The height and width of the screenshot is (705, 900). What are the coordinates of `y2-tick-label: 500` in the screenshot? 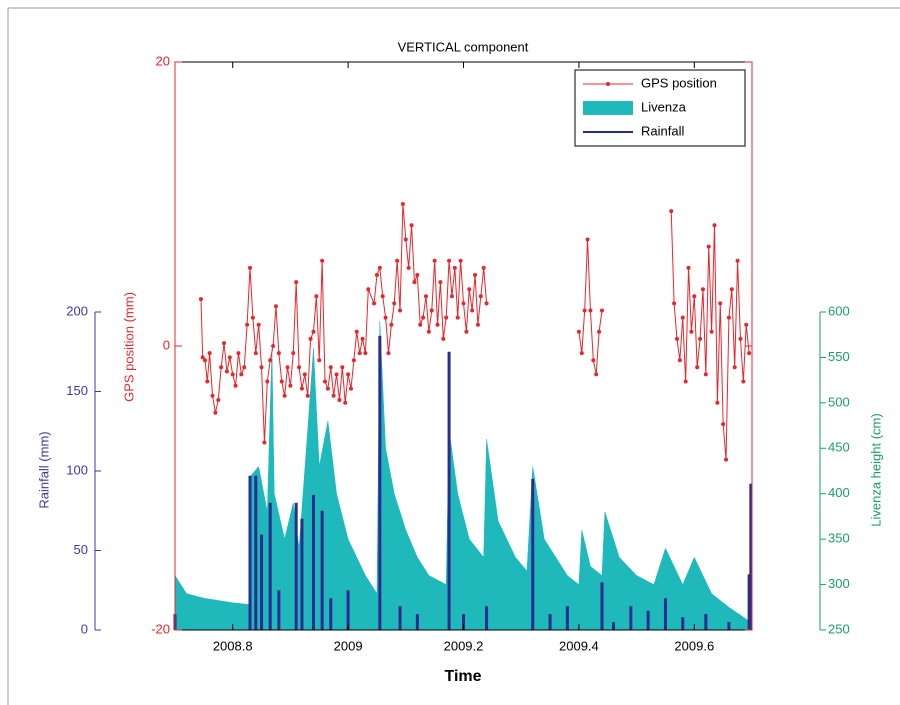 It's located at (839, 401).